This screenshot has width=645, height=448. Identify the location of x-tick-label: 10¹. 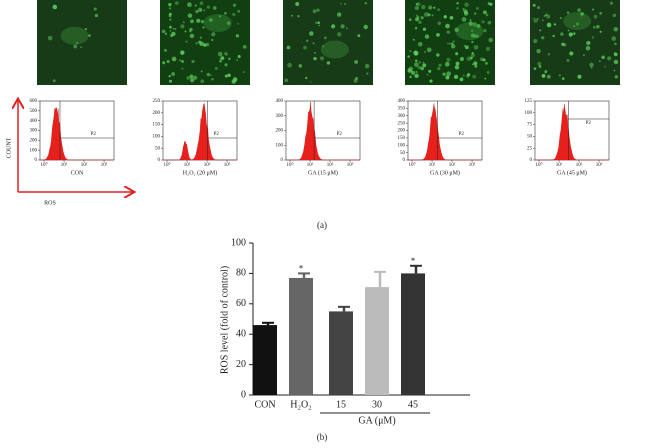
(64, 165).